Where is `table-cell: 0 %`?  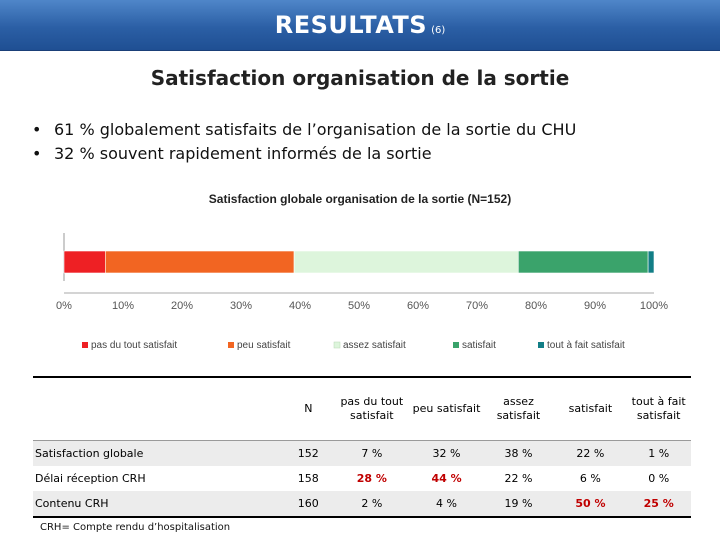
table-cell: 0 % is located at coordinates (658, 478).